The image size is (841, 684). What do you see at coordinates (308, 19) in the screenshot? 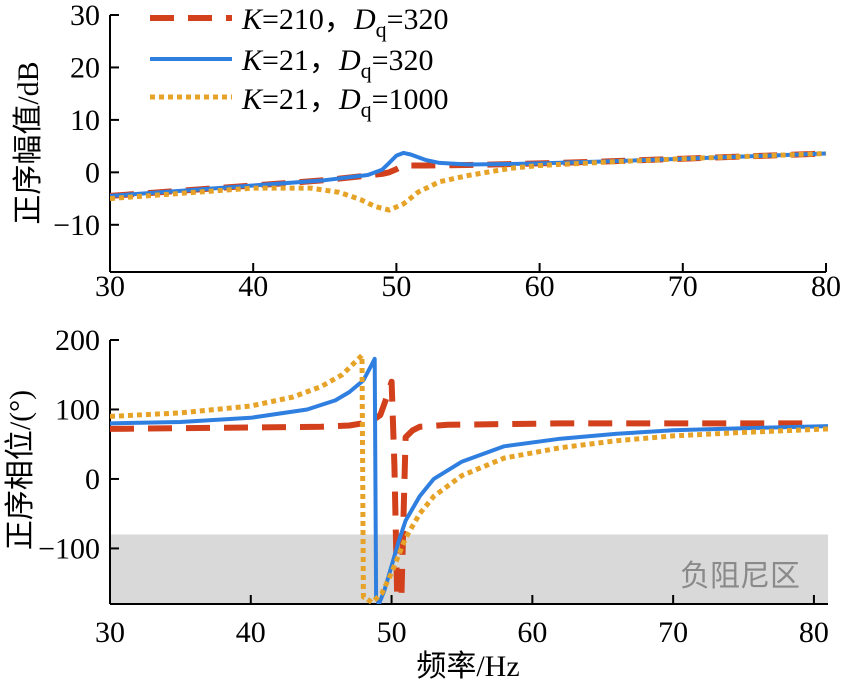
I see `legend-k-value: =210，` at bounding box center [308, 19].